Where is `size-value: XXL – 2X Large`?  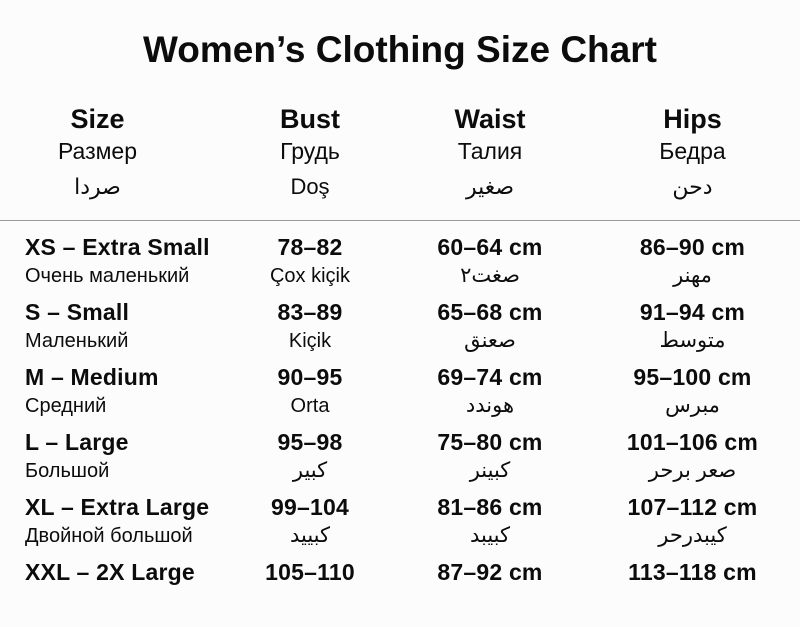 size-value: XXL – 2X Large is located at coordinates (110, 572).